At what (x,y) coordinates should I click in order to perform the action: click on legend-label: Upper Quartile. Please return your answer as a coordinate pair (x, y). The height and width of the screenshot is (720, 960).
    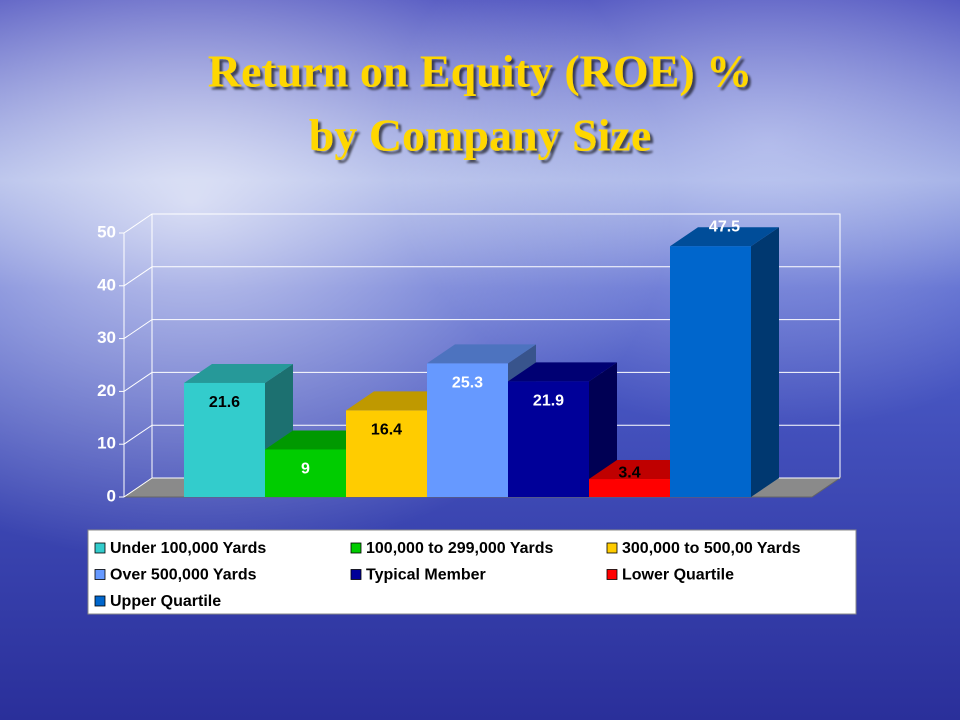
    Looking at the image, I should click on (165, 601).